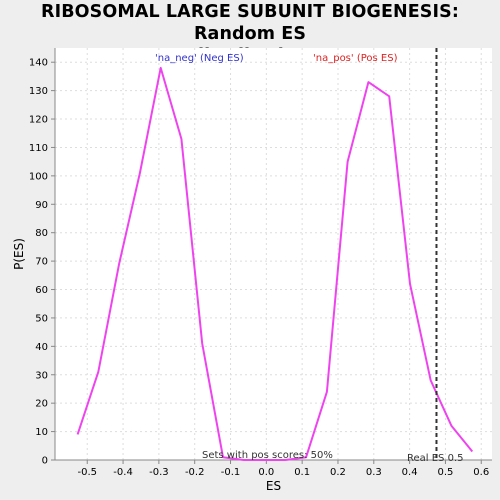 This screenshot has height=500, width=500. Describe the element at coordinates (38, 148) in the screenshot. I see `y-tick-label: 110` at that location.